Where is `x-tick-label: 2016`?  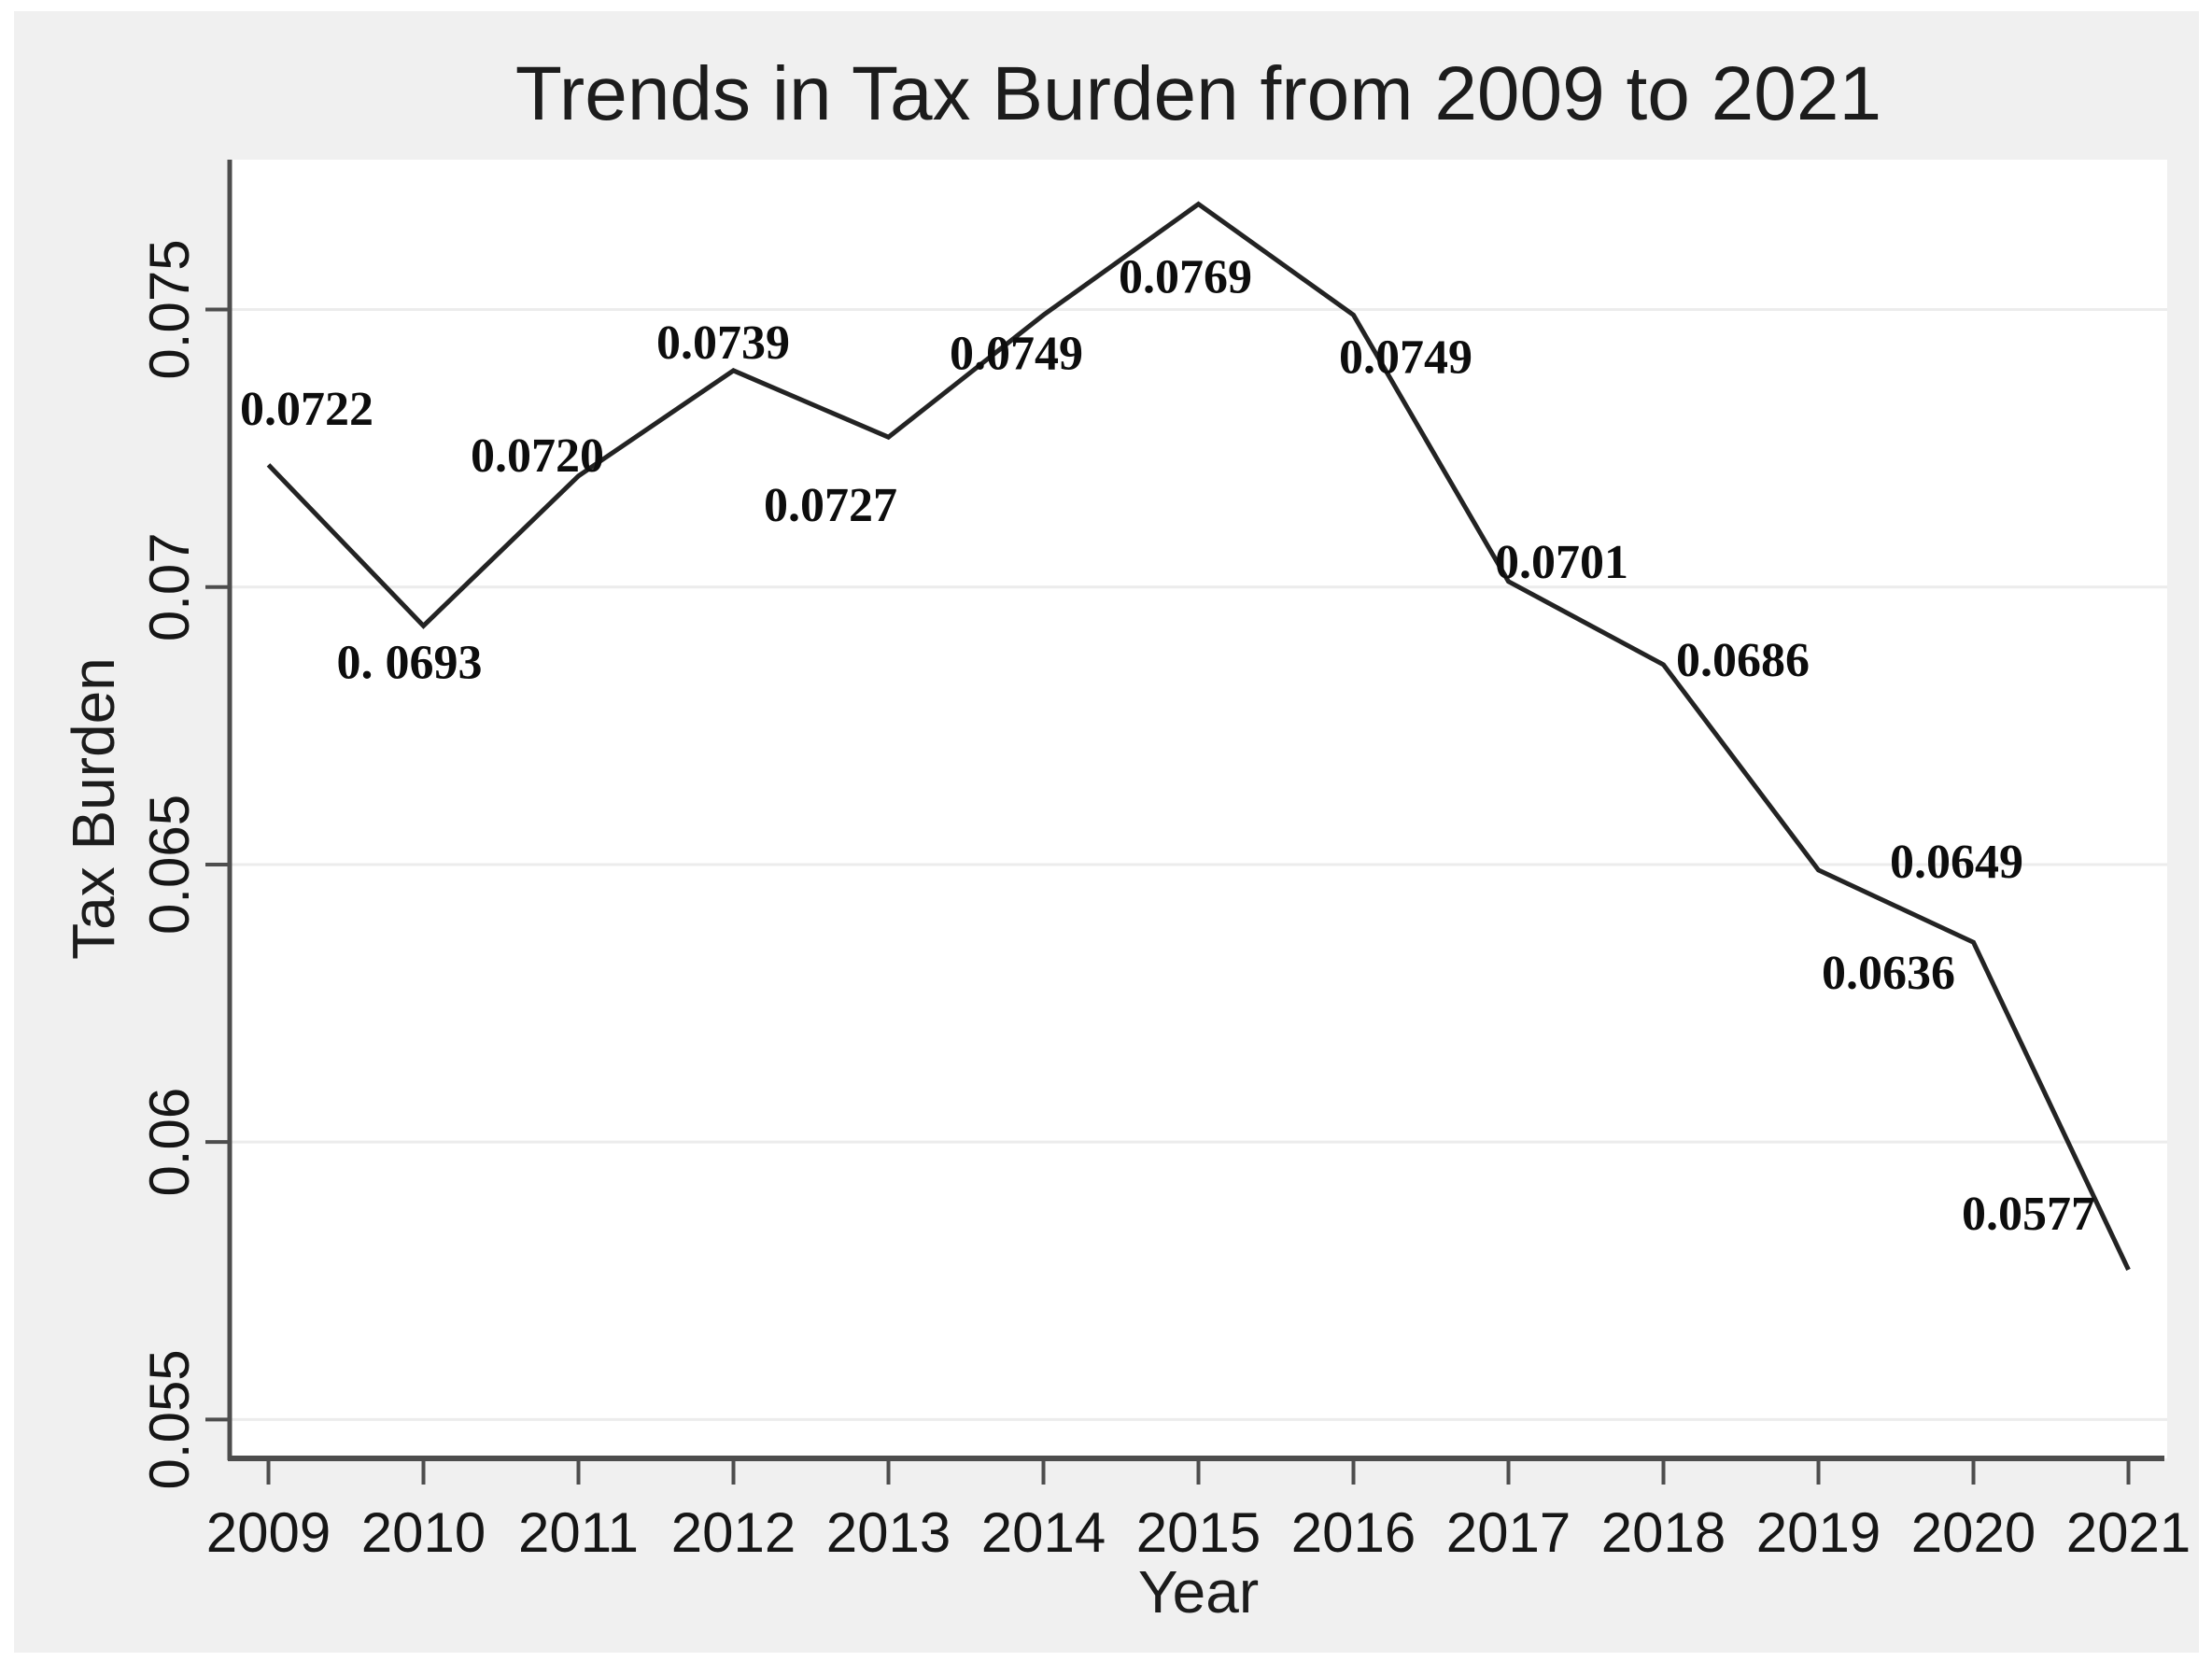
x-tick-label: 2016 is located at coordinates (1353, 1533).